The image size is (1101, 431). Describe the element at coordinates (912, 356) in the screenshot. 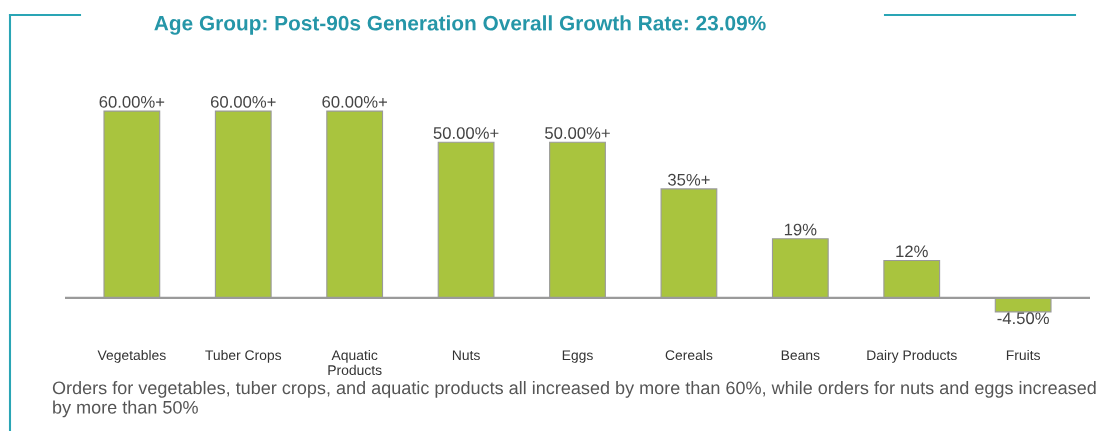

I see `x-tick-label: Dairy Products` at that location.